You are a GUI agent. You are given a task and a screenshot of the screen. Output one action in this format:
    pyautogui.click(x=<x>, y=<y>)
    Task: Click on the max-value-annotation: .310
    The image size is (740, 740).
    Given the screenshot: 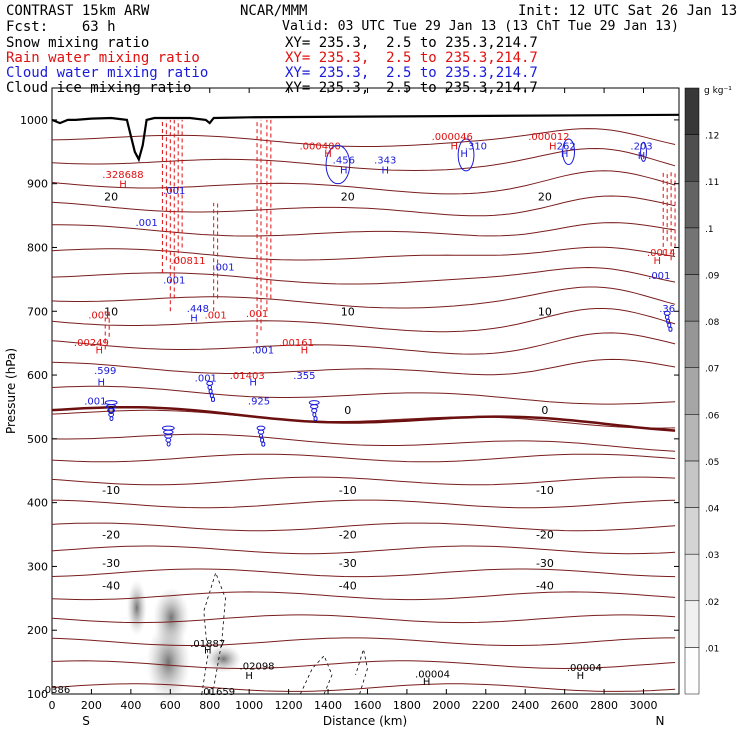 What is the action you would take?
    pyautogui.click(x=476, y=146)
    